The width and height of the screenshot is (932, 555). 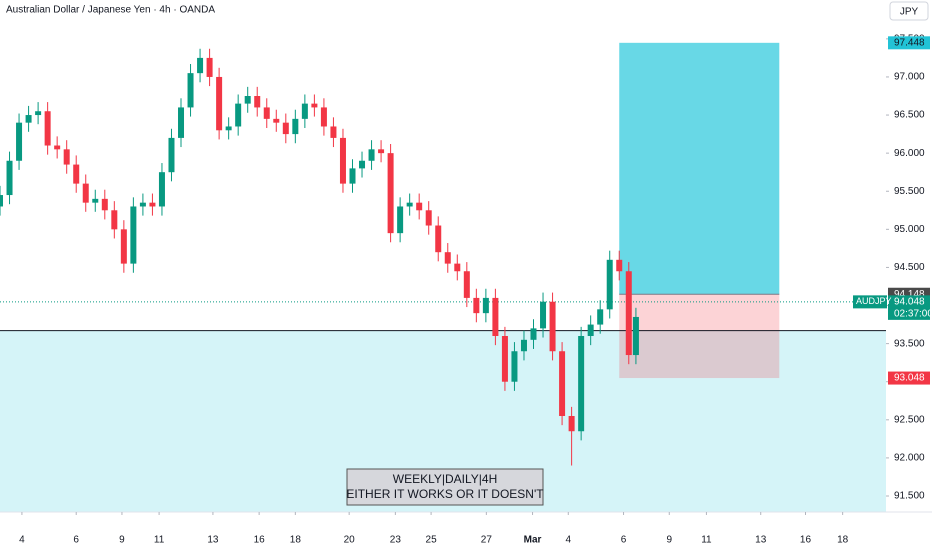 I want to click on y-tick-label: 92.000, so click(x=909, y=458).